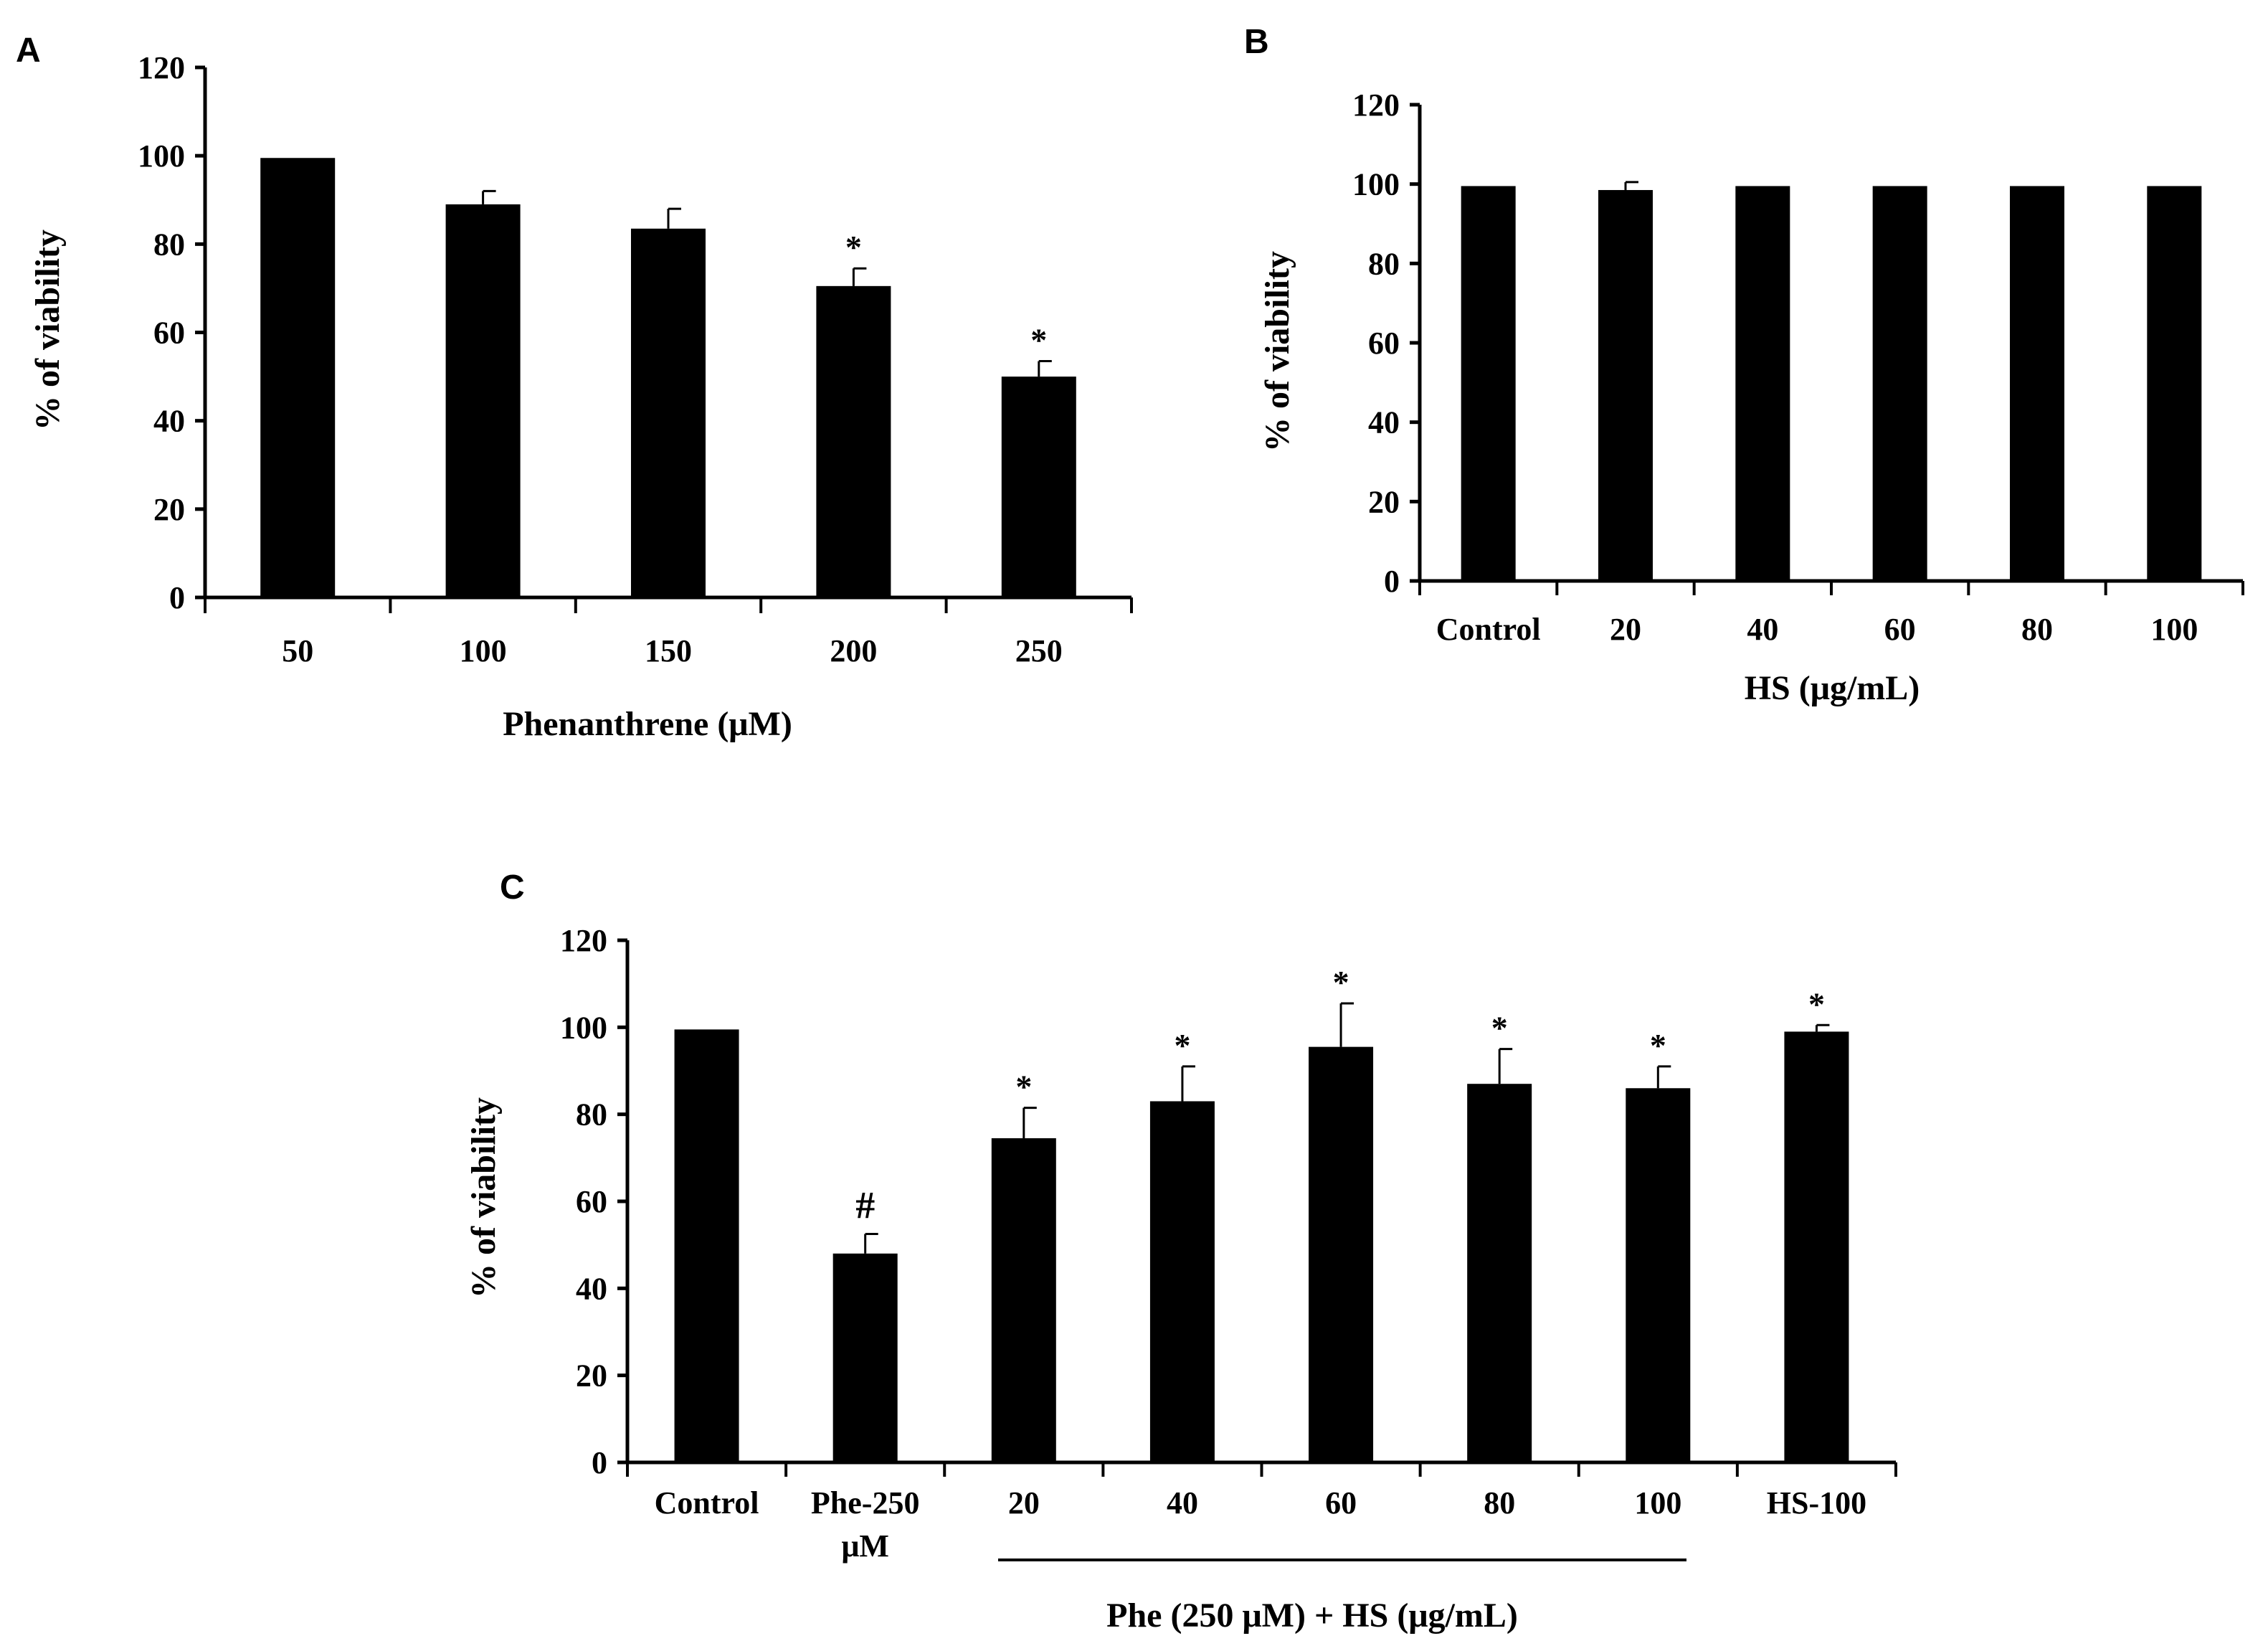 This screenshot has width=2268, height=1646. I want to click on significance-hash: #, so click(865, 1206).